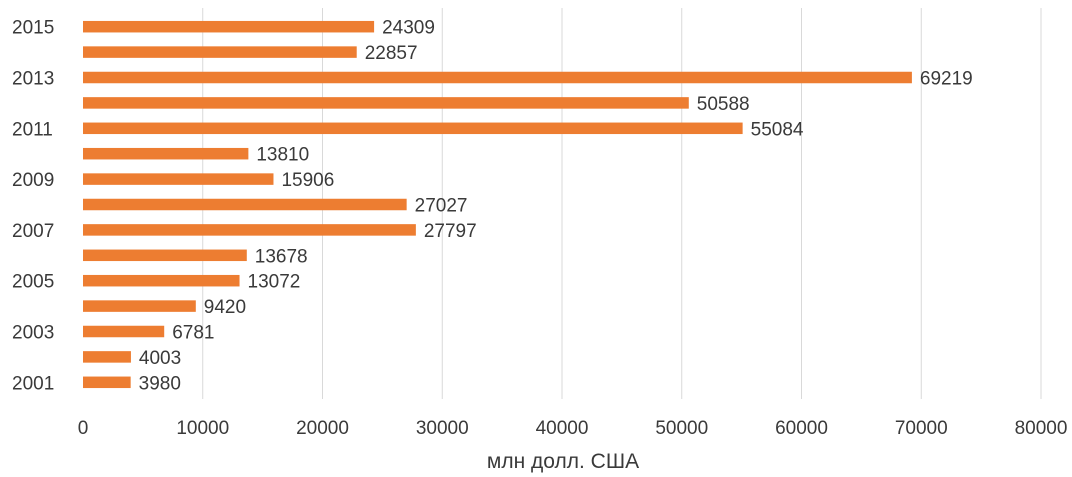 This screenshot has width=1072, height=477. I want to click on bar-2013, so click(497, 77).